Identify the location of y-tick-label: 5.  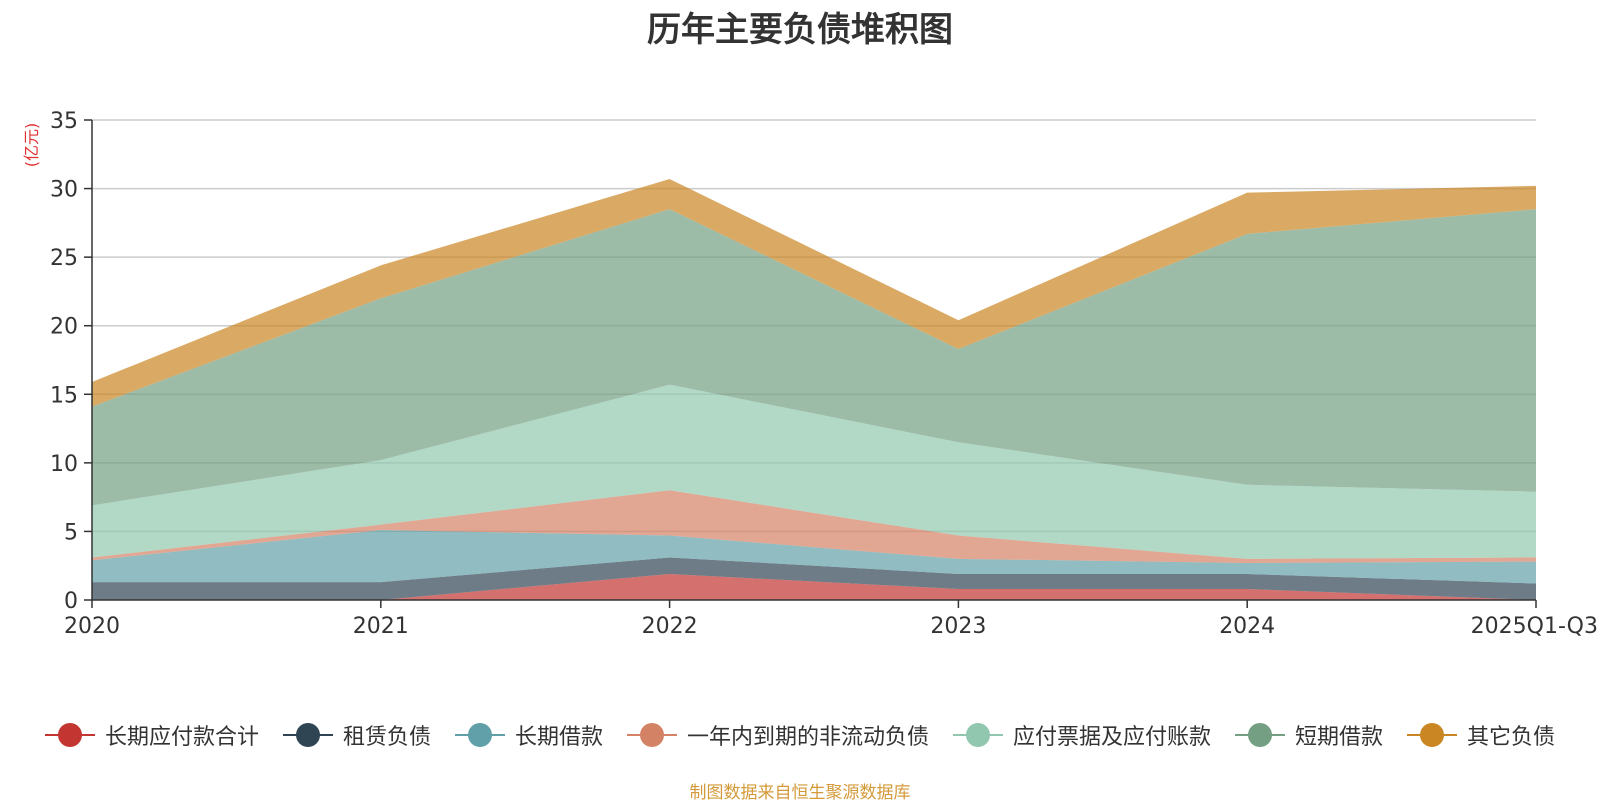
(71, 532).